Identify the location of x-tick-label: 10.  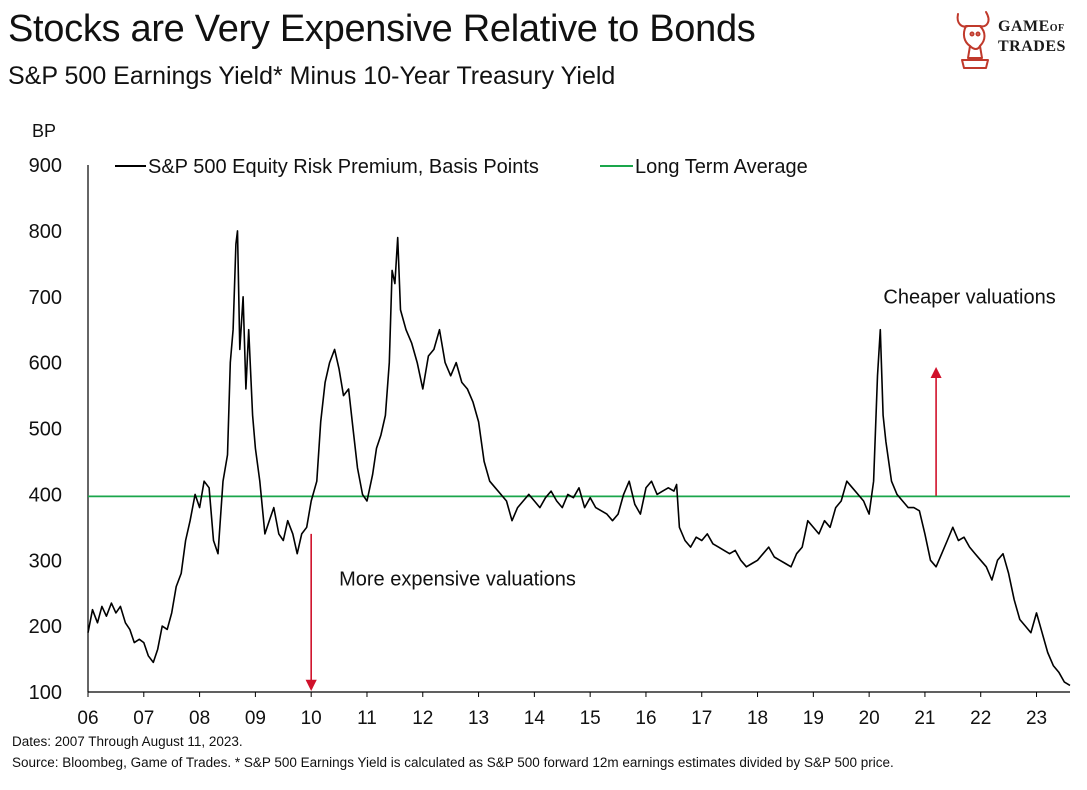
(311, 718).